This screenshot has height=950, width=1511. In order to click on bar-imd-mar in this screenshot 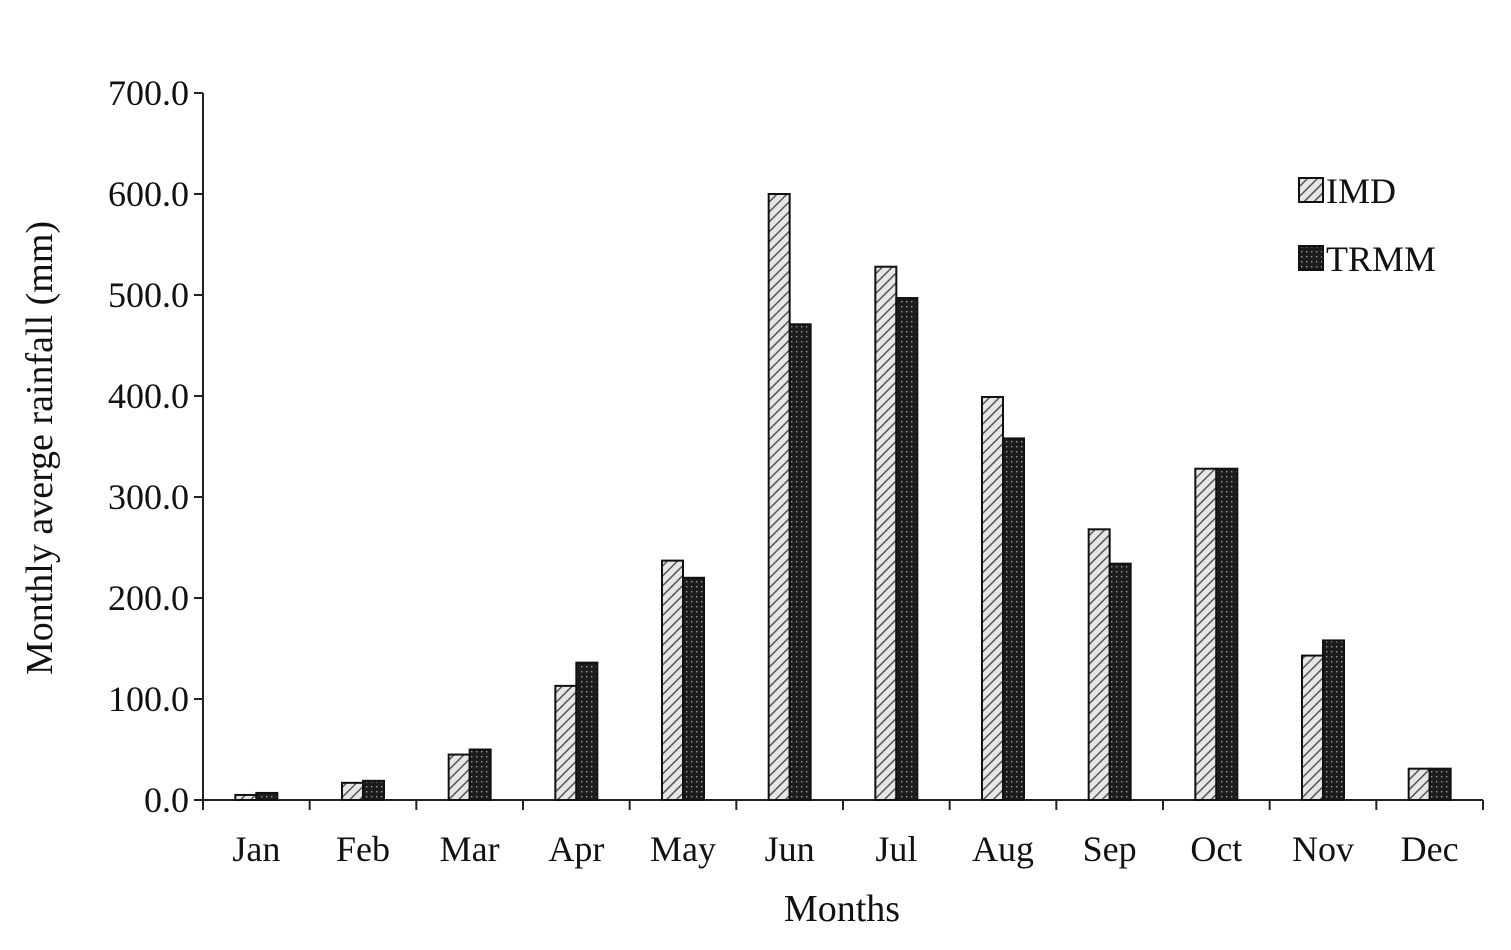, I will do `click(459, 777)`.